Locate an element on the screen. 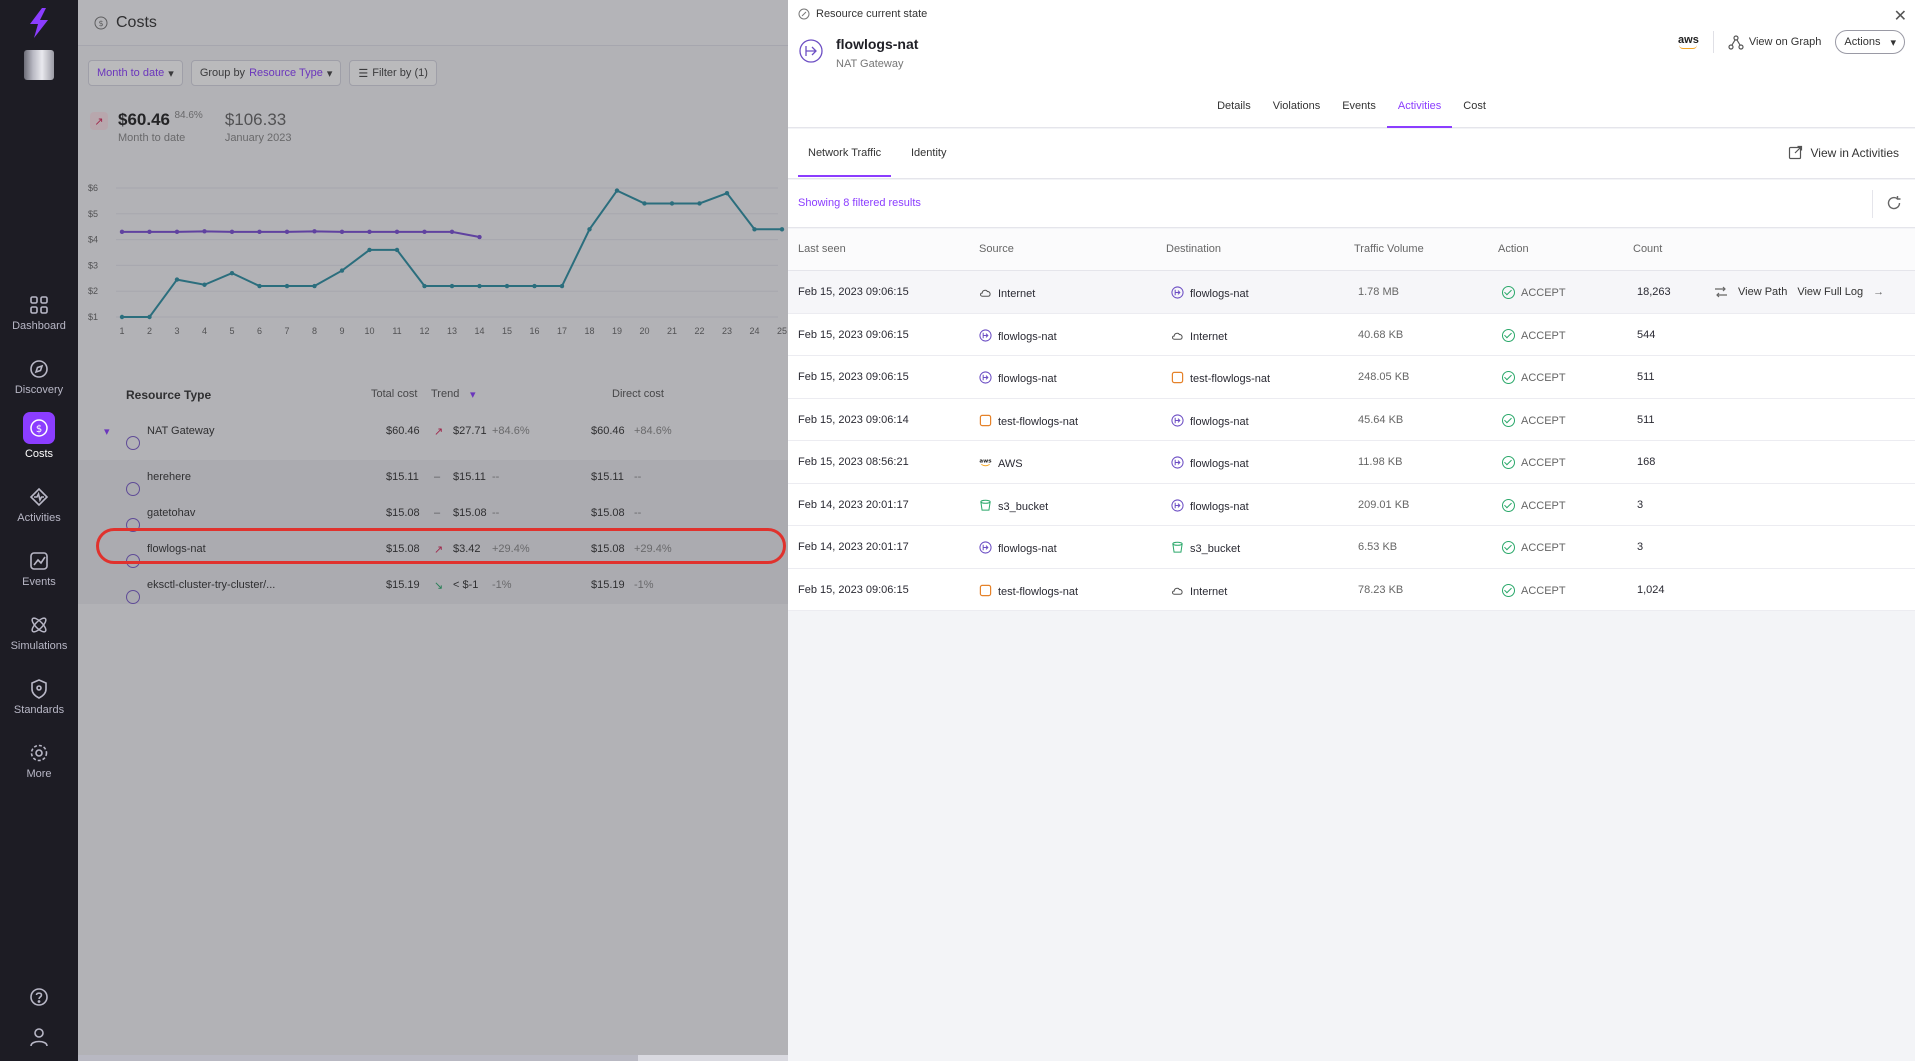 The width and height of the screenshot is (1915, 1061). app-logo-icon is located at coordinates (39, 23).